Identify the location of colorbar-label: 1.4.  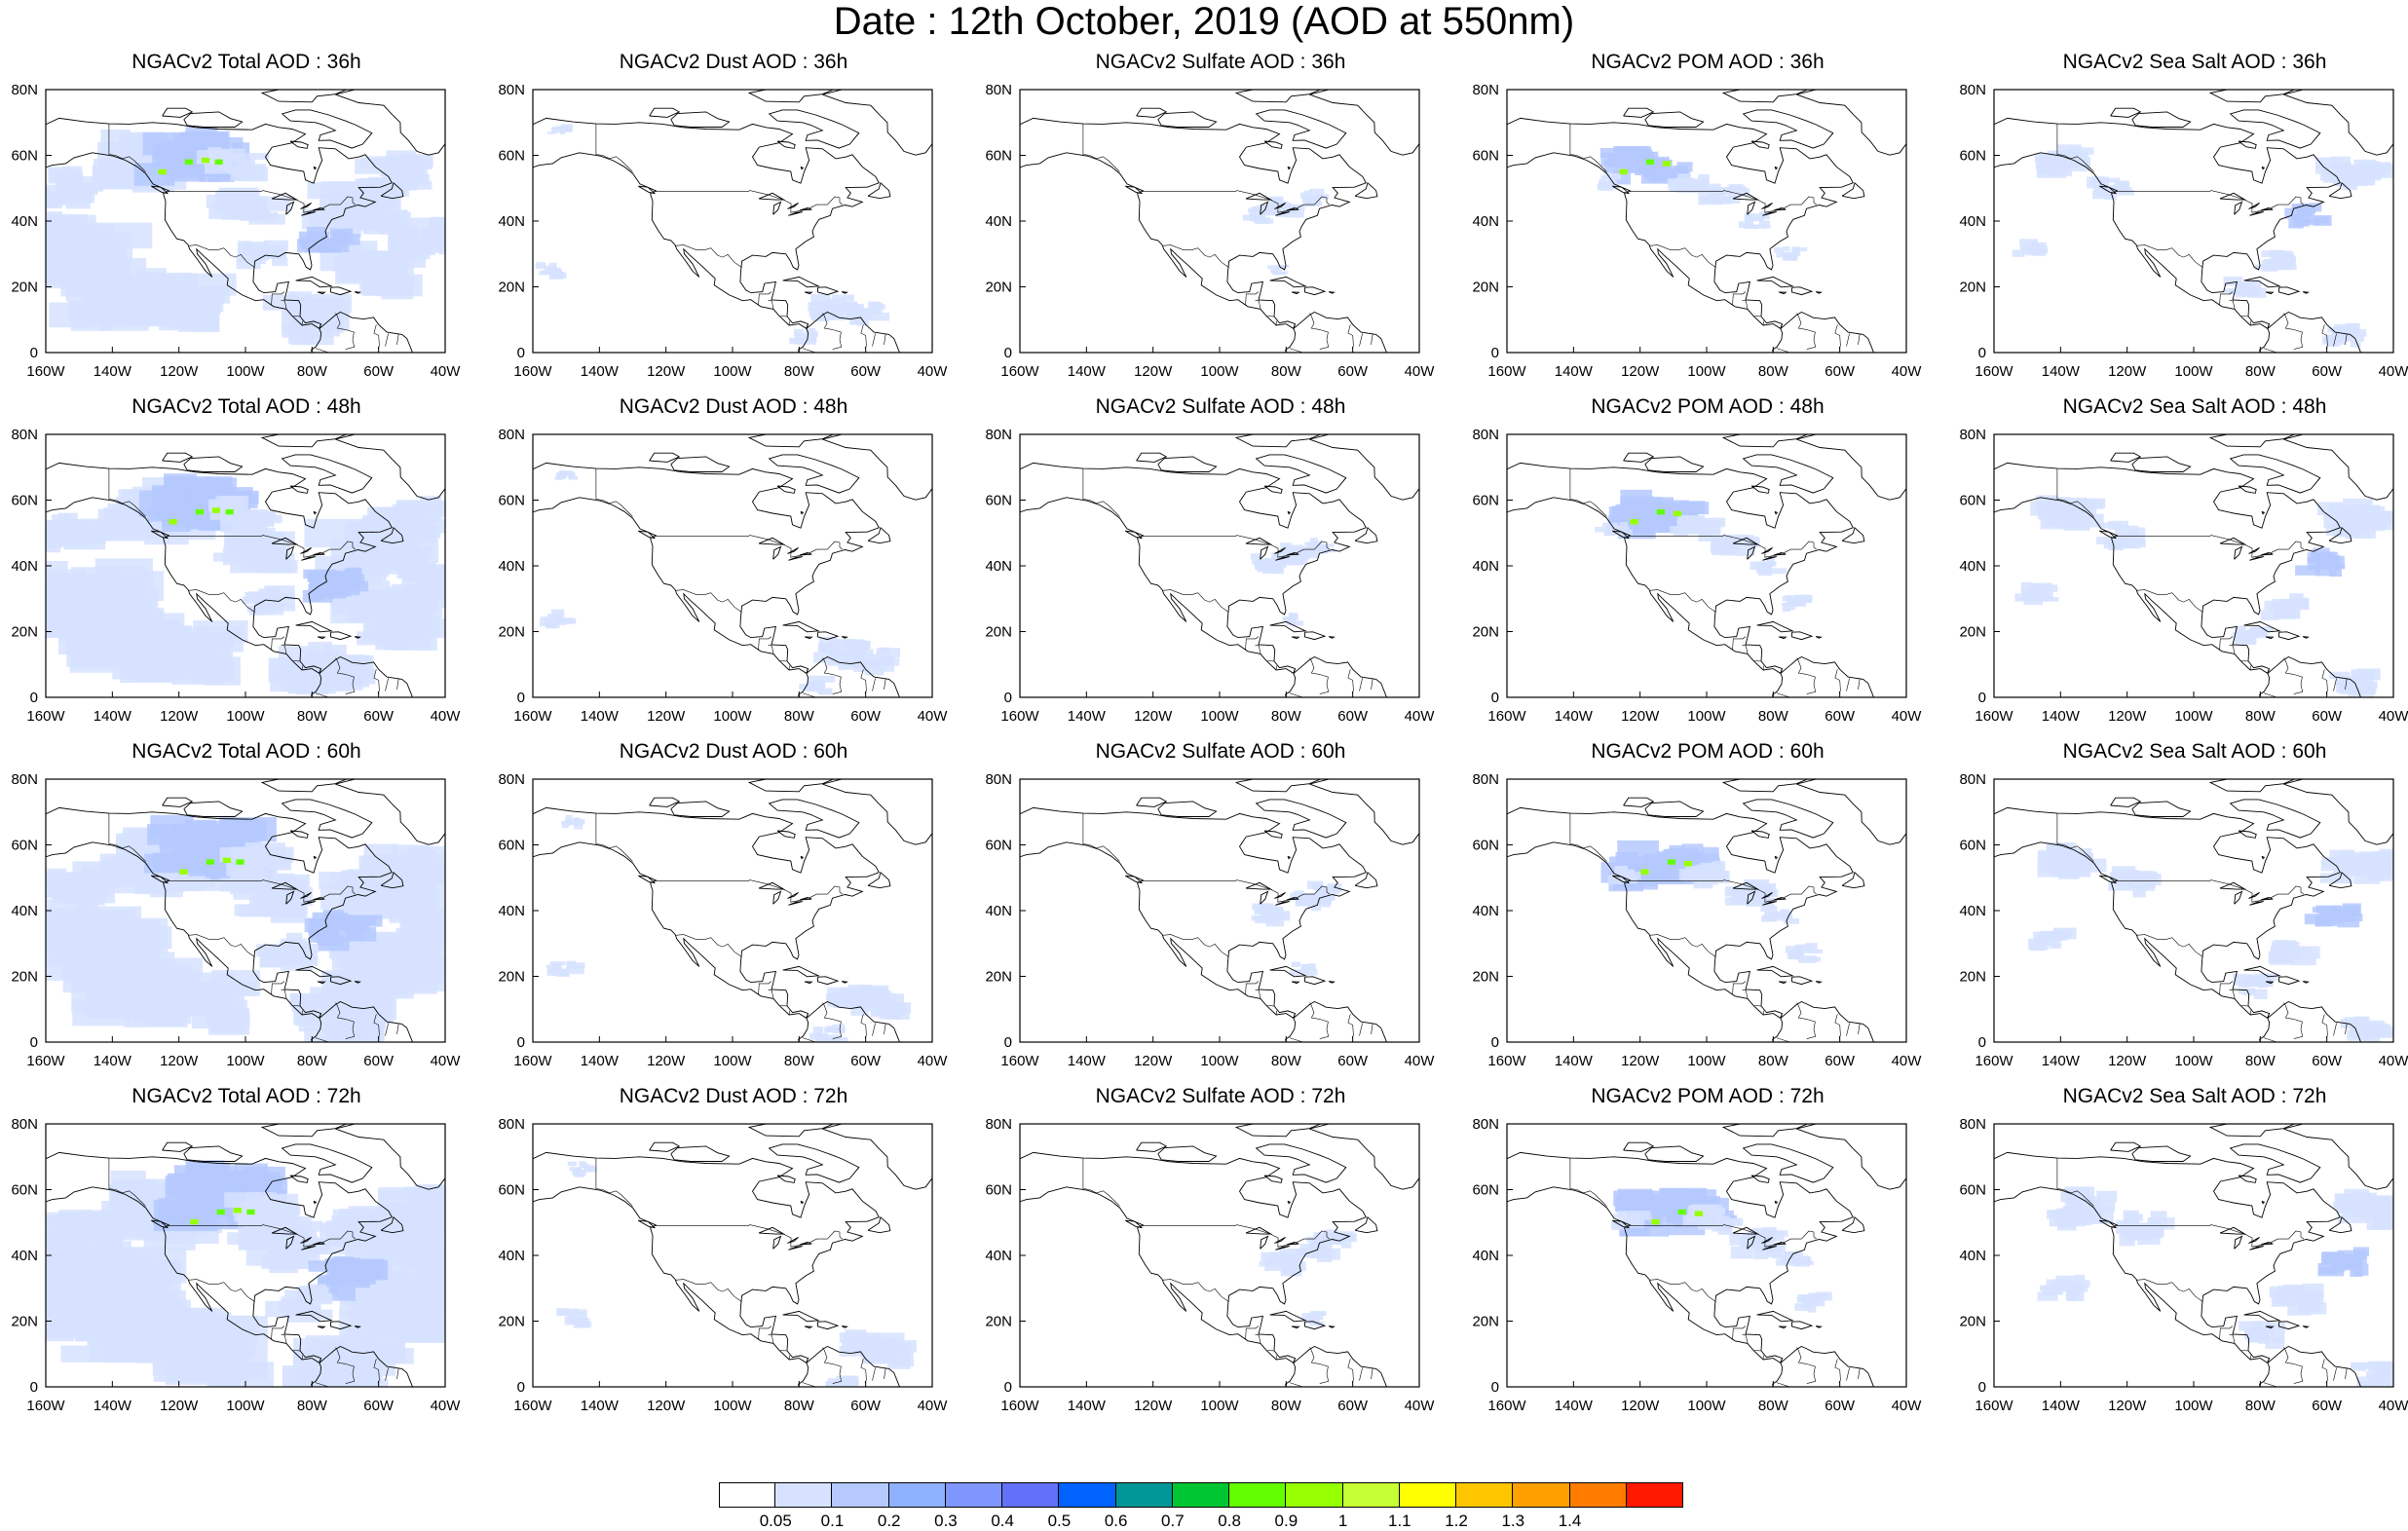
(1570, 1521).